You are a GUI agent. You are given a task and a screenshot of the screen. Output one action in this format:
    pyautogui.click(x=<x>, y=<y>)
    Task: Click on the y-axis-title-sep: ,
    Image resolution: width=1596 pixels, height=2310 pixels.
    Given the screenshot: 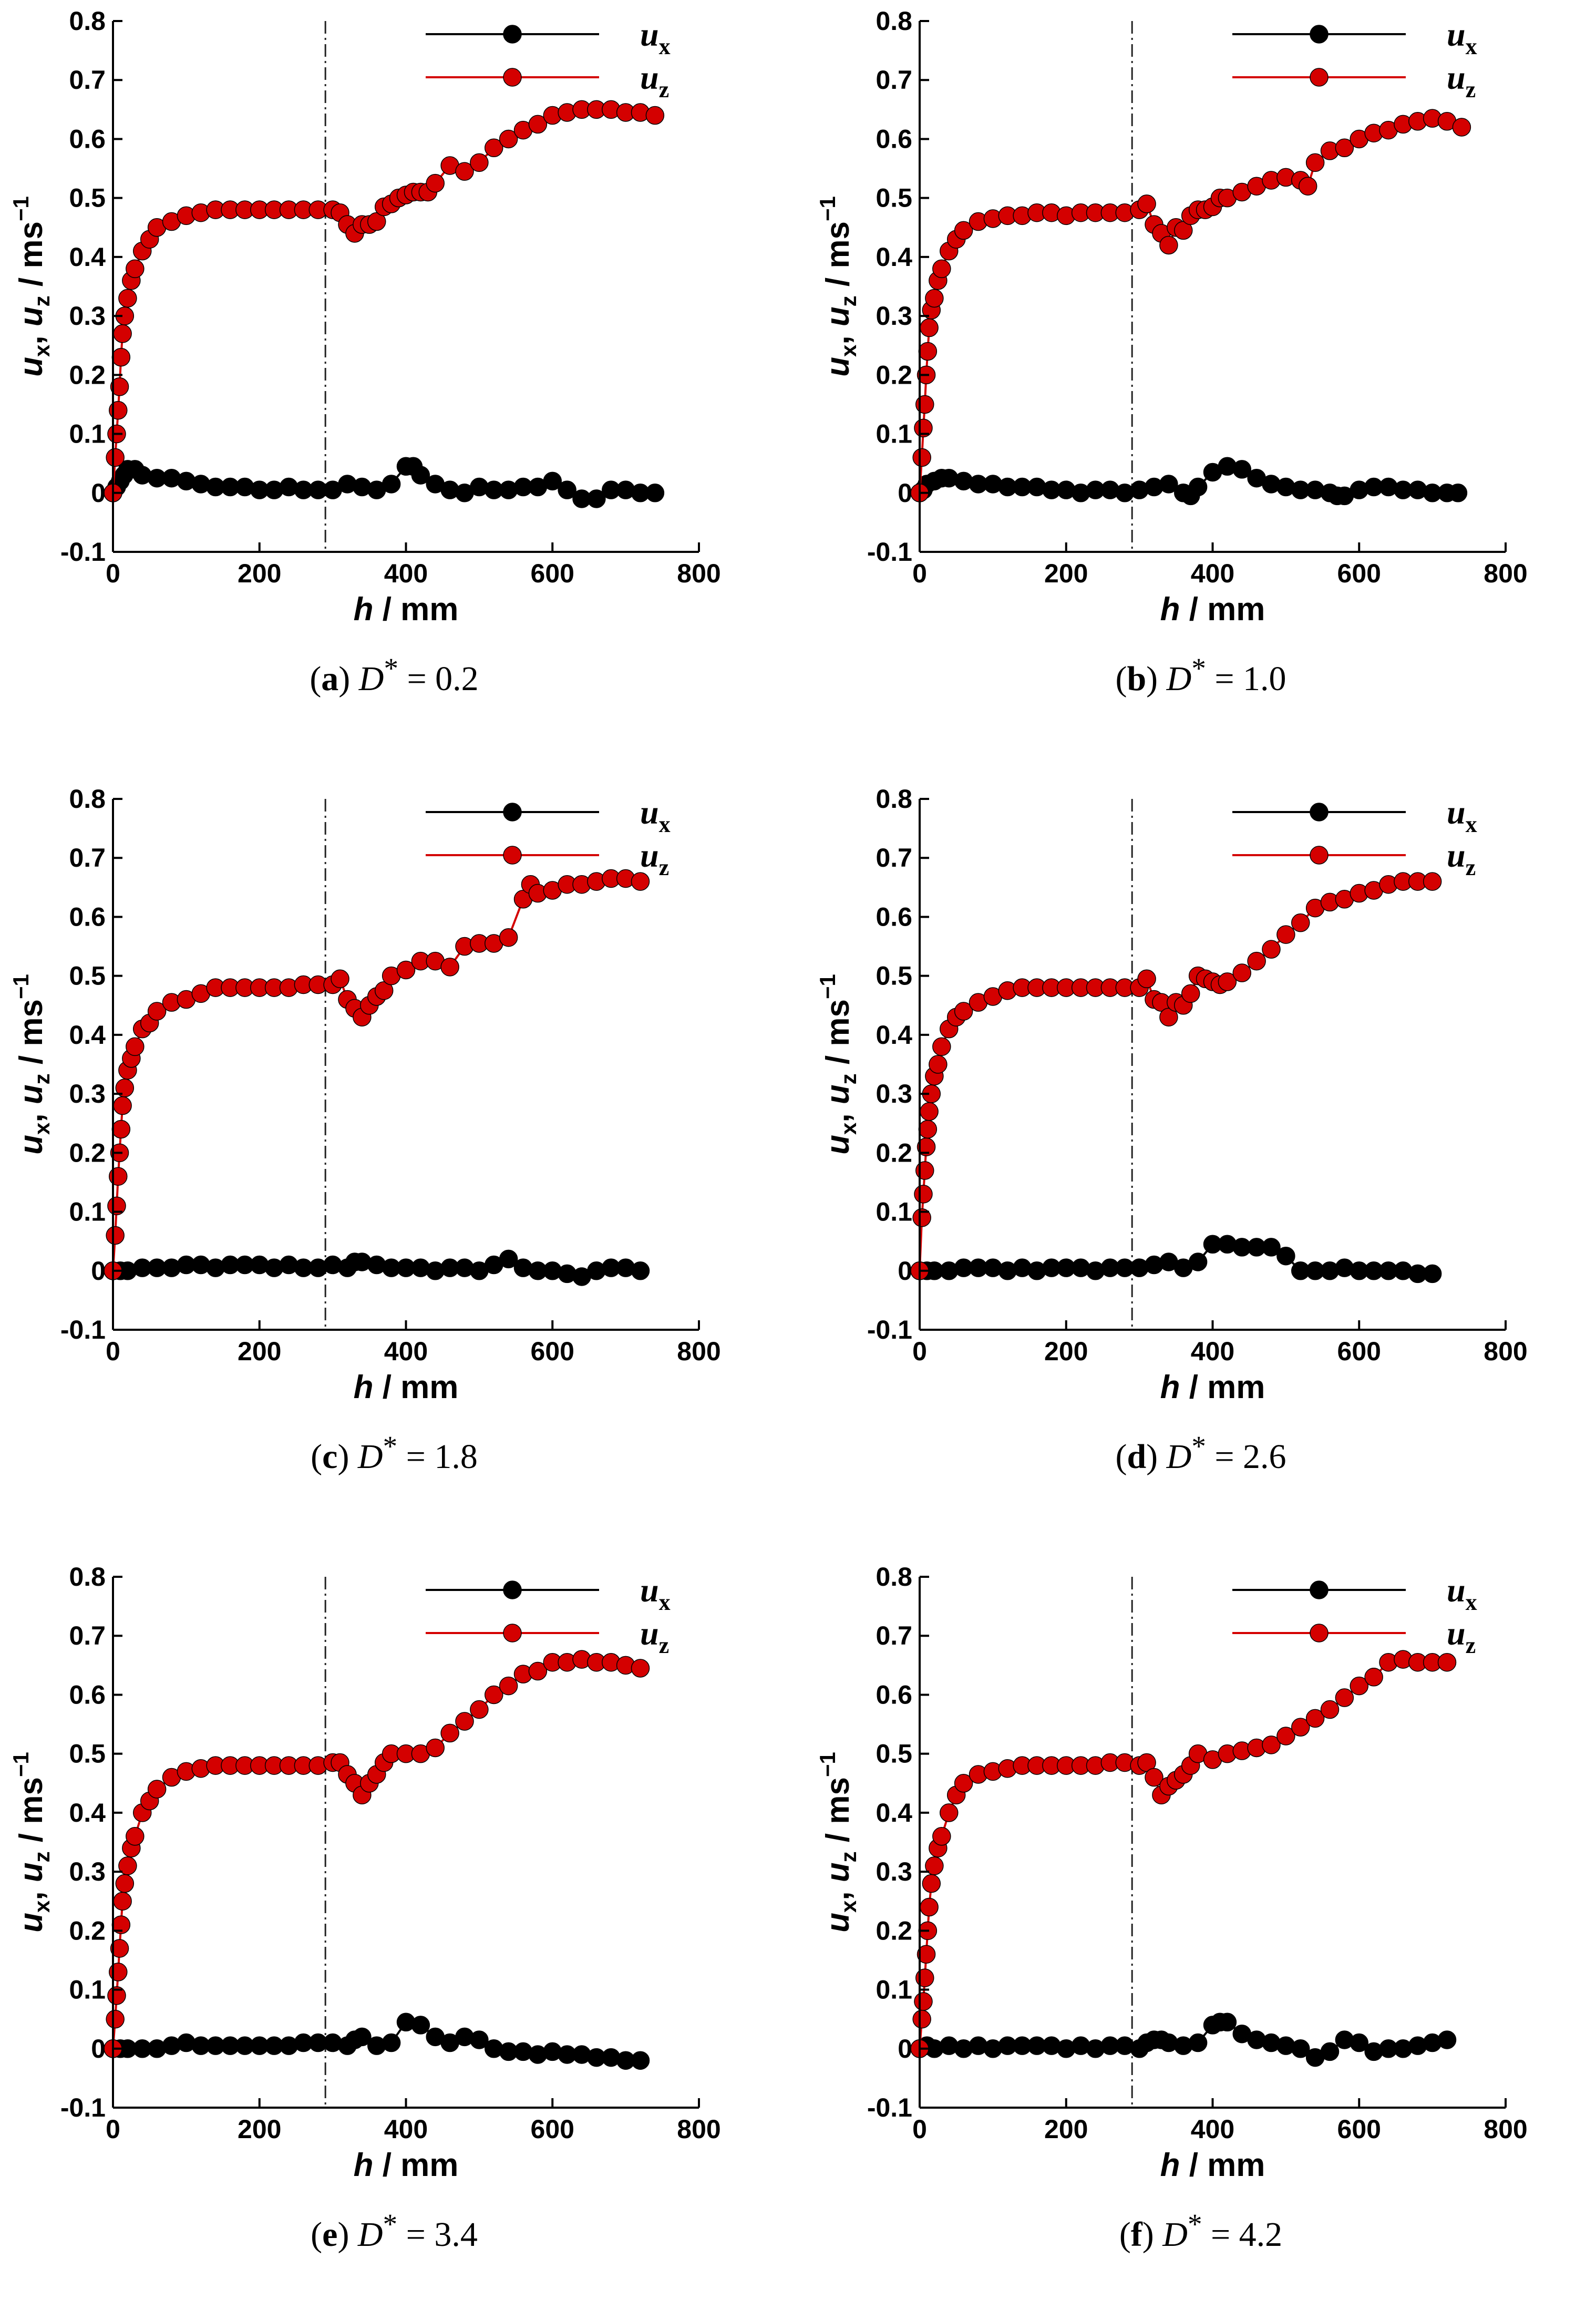 What is the action you would take?
    pyautogui.click(x=31, y=1891)
    